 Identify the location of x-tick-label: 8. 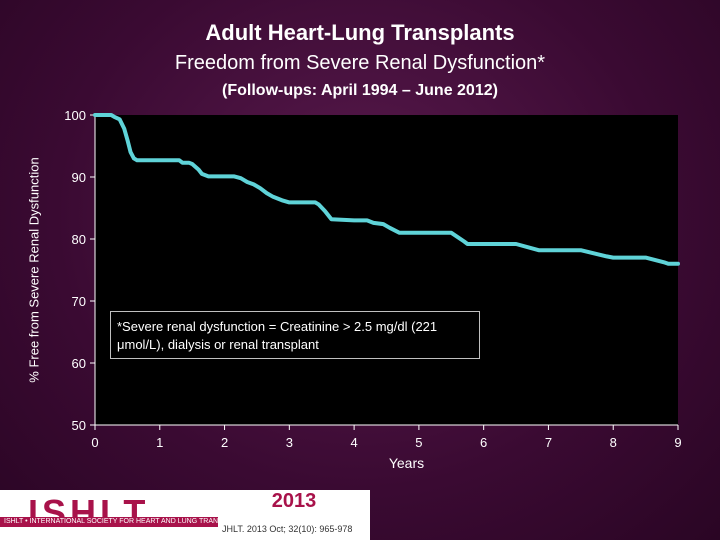
(613, 442).